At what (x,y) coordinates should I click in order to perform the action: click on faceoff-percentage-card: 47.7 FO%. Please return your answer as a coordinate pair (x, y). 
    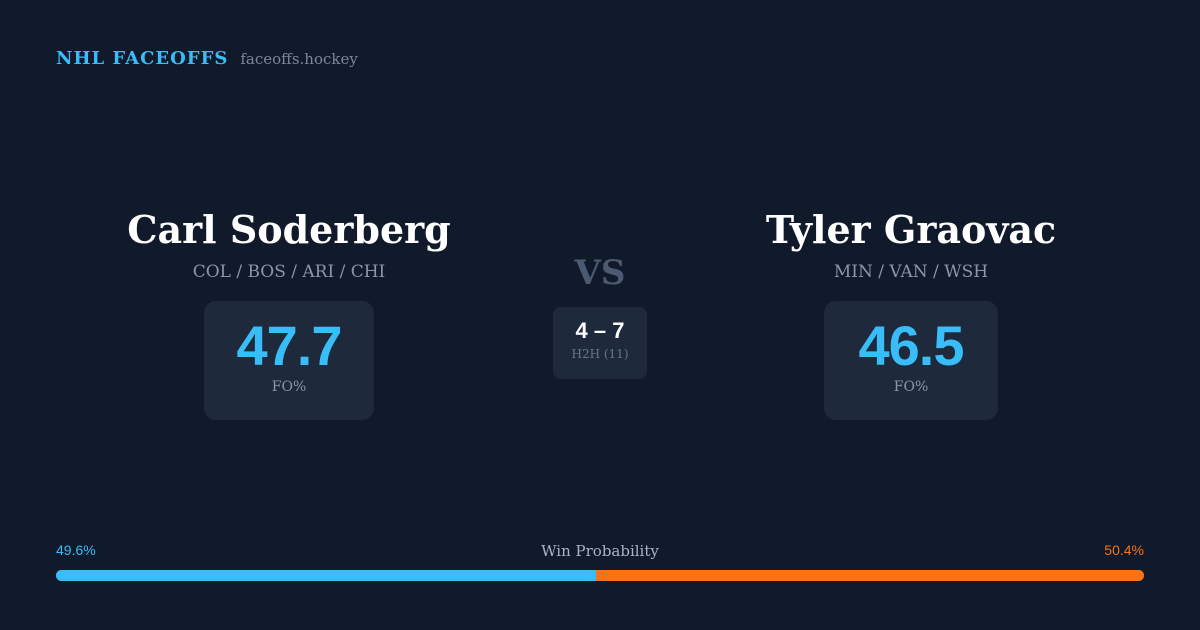
    Looking at the image, I should click on (289, 360).